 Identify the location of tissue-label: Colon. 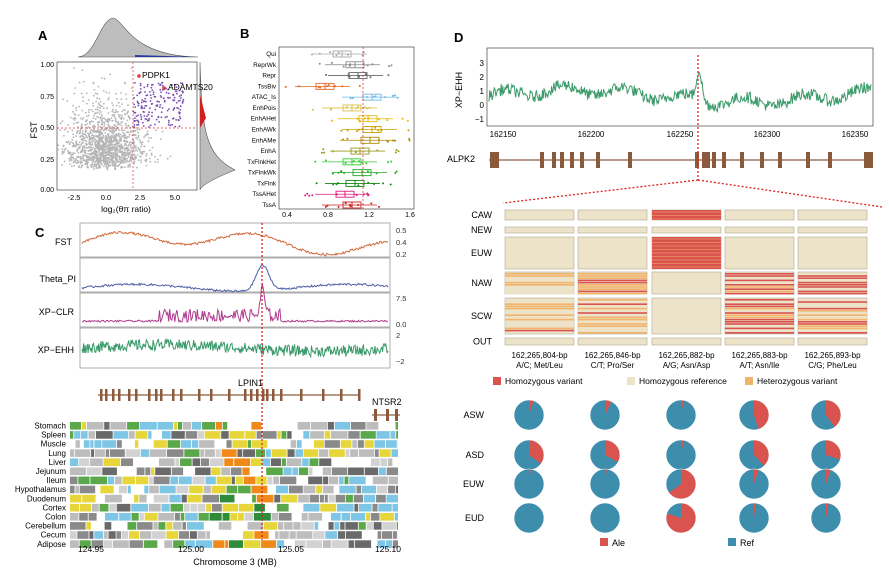
(55, 517).